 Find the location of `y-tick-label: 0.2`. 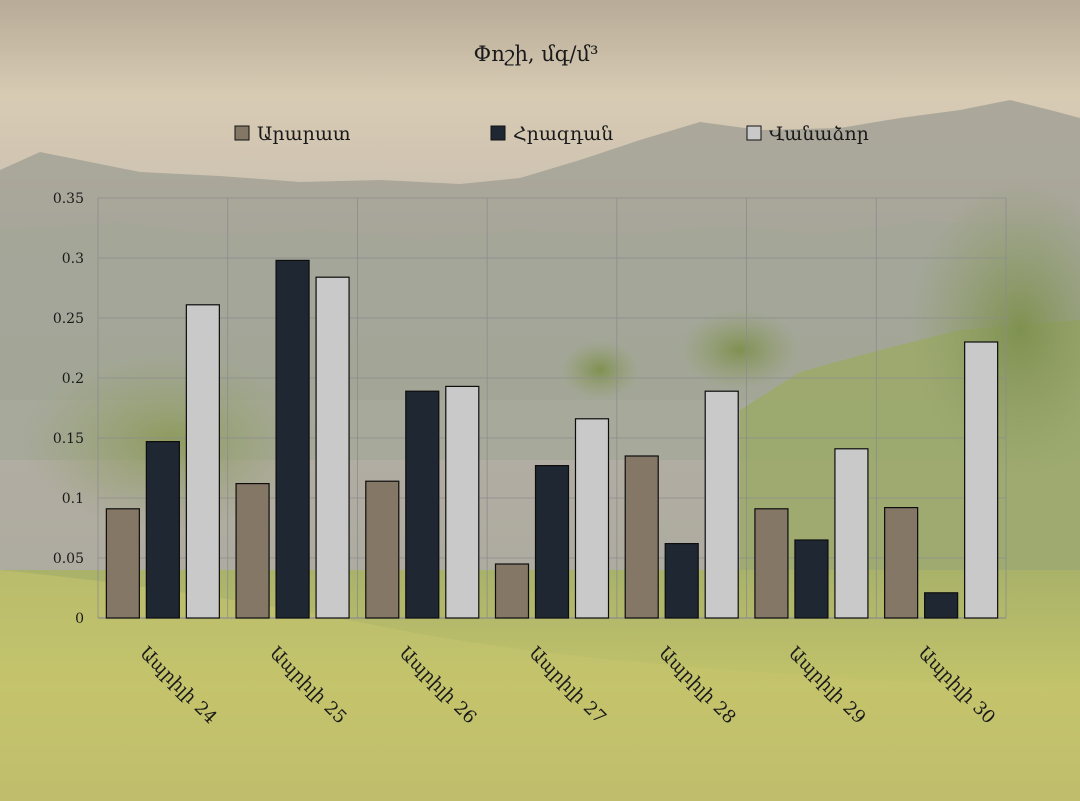

y-tick-label: 0.2 is located at coordinates (73, 379).